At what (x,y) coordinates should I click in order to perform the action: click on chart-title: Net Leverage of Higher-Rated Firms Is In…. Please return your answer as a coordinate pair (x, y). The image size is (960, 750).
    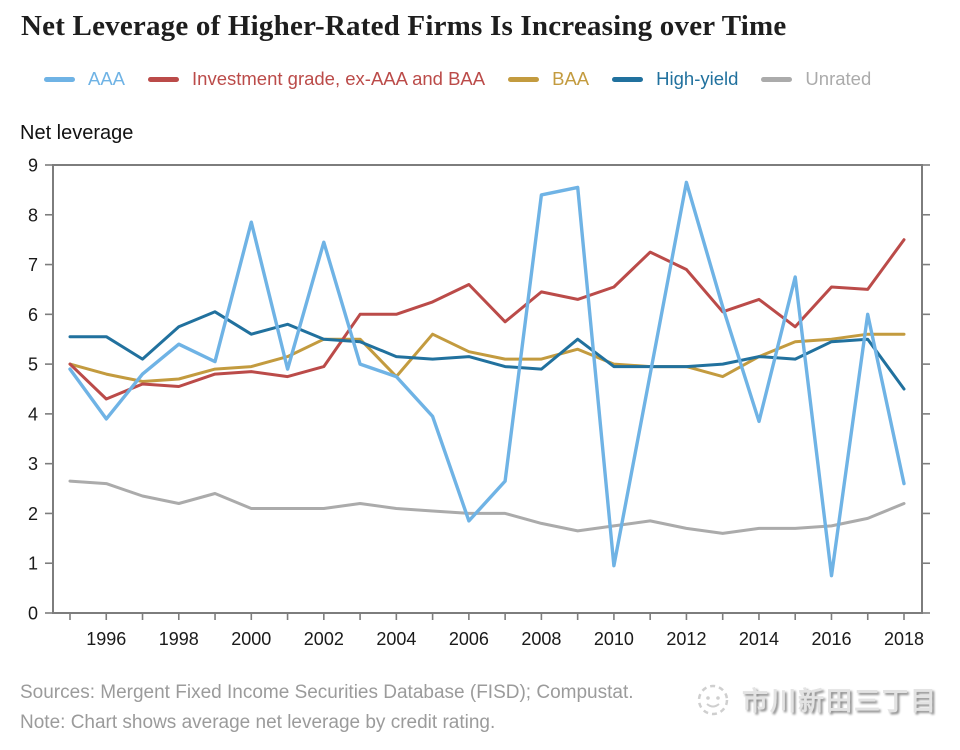
    Looking at the image, I should click on (404, 26).